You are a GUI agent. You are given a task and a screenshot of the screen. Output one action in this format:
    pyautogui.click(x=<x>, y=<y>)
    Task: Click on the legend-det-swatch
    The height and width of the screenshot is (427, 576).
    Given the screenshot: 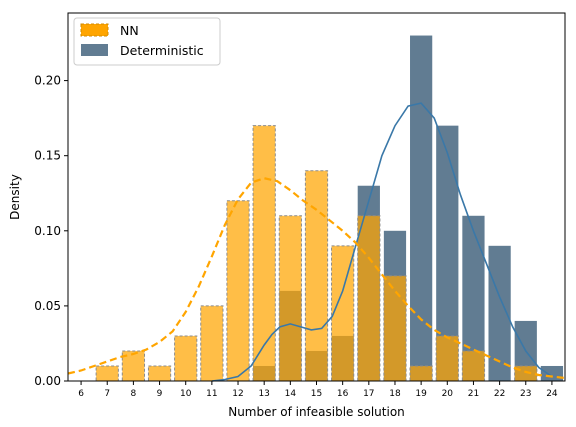 What is the action you would take?
    pyautogui.click(x=94, y=50)
    